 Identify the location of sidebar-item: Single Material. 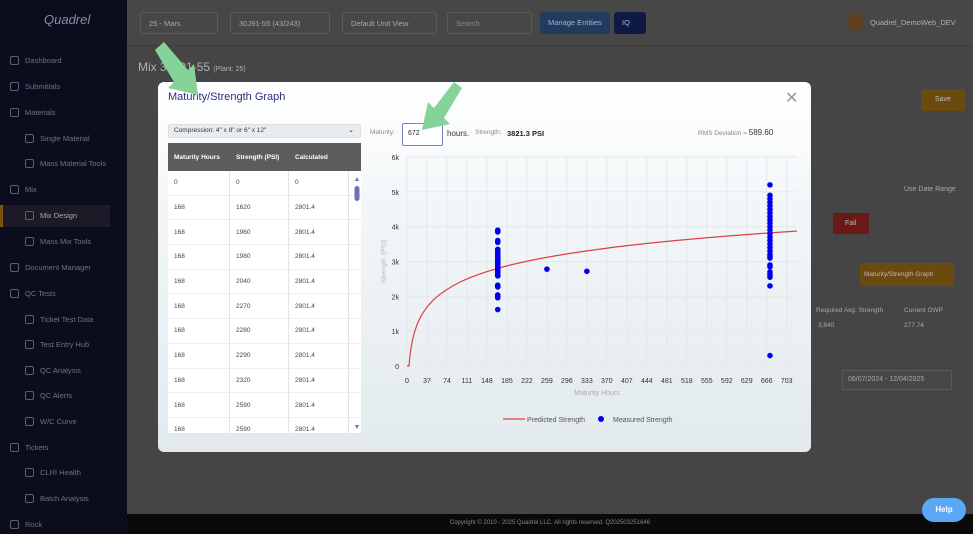
(57, 138).